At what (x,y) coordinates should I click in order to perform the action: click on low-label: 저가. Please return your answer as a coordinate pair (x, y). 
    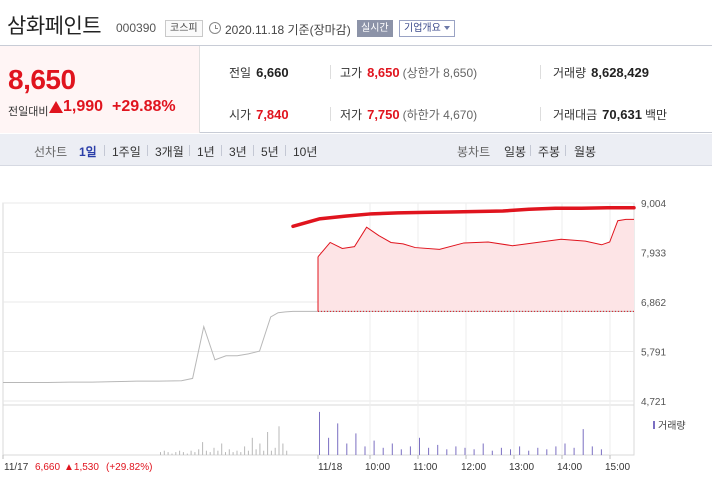
    Looking at the image, I should click on (351, 115).